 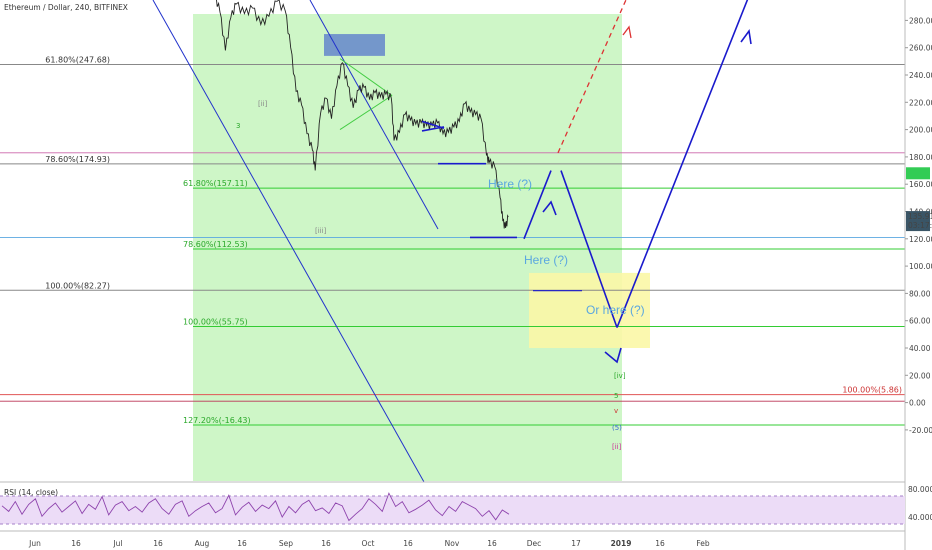 I want to click on y-tick-label: 280.00, so click(x=920, y=20).